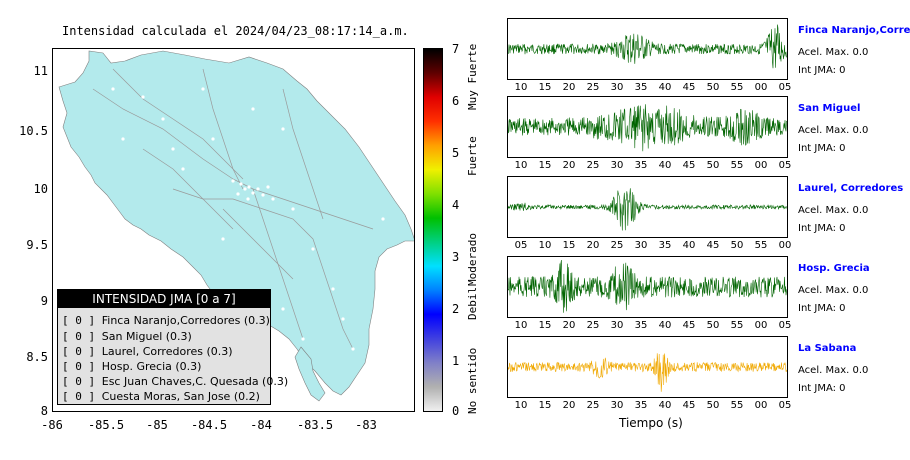 The image size is (910, 460). I want to click on station-name: Laurel, Corredores, so click(851, 188).